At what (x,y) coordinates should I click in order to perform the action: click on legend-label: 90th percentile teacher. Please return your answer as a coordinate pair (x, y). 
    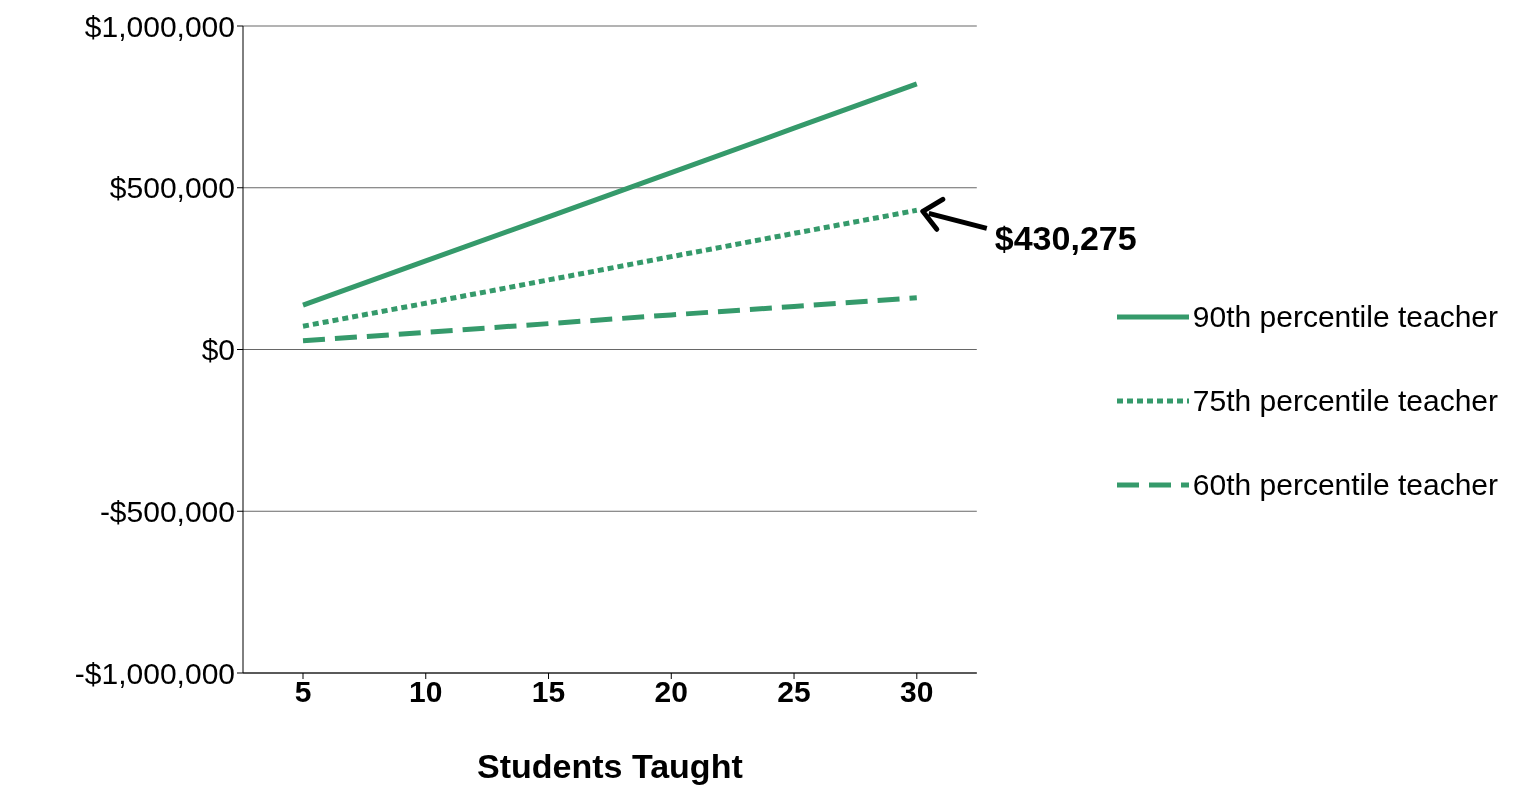
    Looking at the image, I should click on (1345, 316).